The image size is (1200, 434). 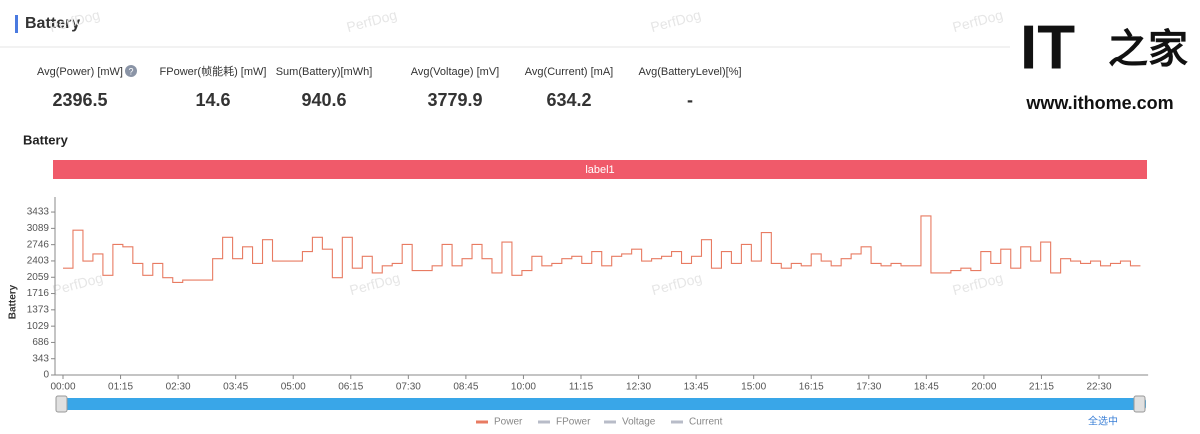 I want to click on chart-title: Battery, so click(x=46, y=139).